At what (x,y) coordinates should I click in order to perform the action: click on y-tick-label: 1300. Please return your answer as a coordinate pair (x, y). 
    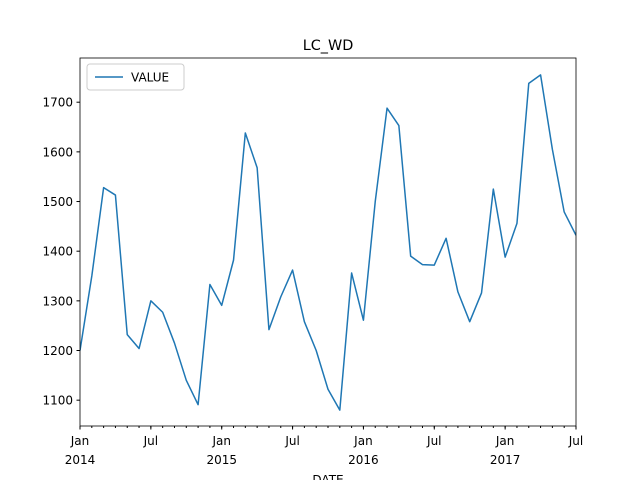
    Looking at the image, I should click on (57, 301).